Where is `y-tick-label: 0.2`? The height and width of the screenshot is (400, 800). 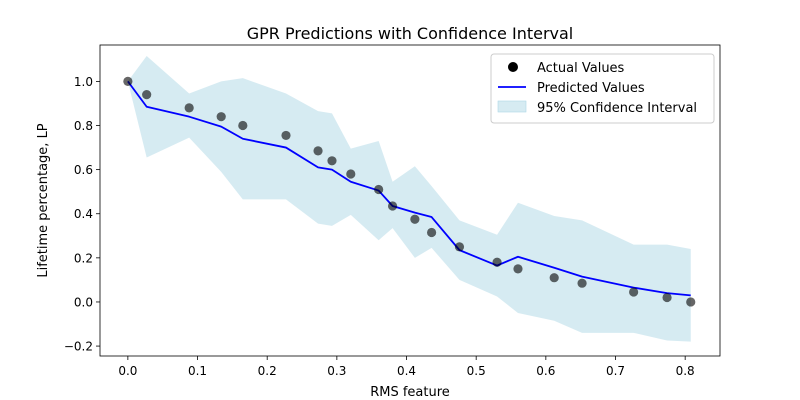
y-tick-label: 0.2 is located at coordinates (83, 258).